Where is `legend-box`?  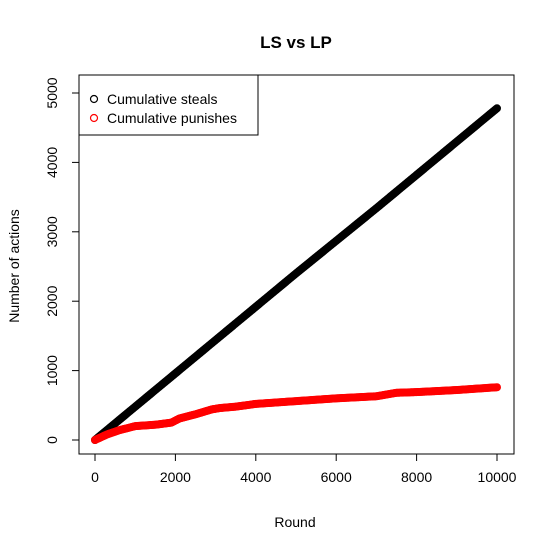 legend-box is located at coordinates (168, 105).